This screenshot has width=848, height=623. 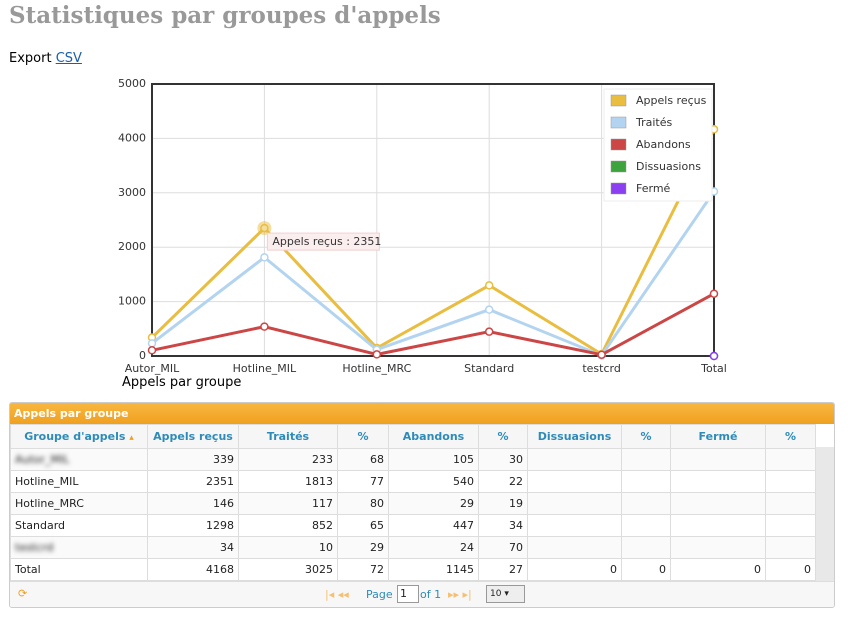 What do you see at coordinates (431, 594) in the screenshot?
I see `page-of: of 1` at bounding box center [431, 594].